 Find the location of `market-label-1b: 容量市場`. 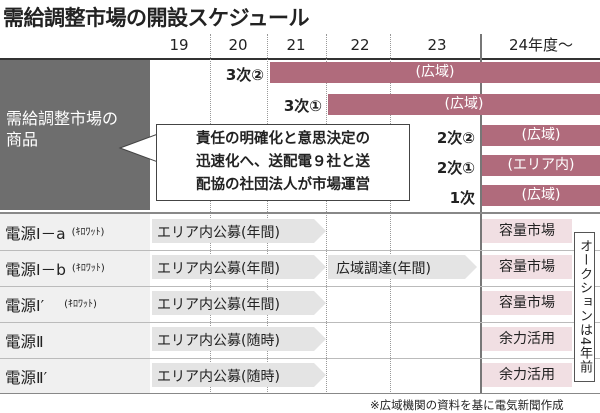

market-label-1b: 容量市場 is located at coordinates (527, 267).